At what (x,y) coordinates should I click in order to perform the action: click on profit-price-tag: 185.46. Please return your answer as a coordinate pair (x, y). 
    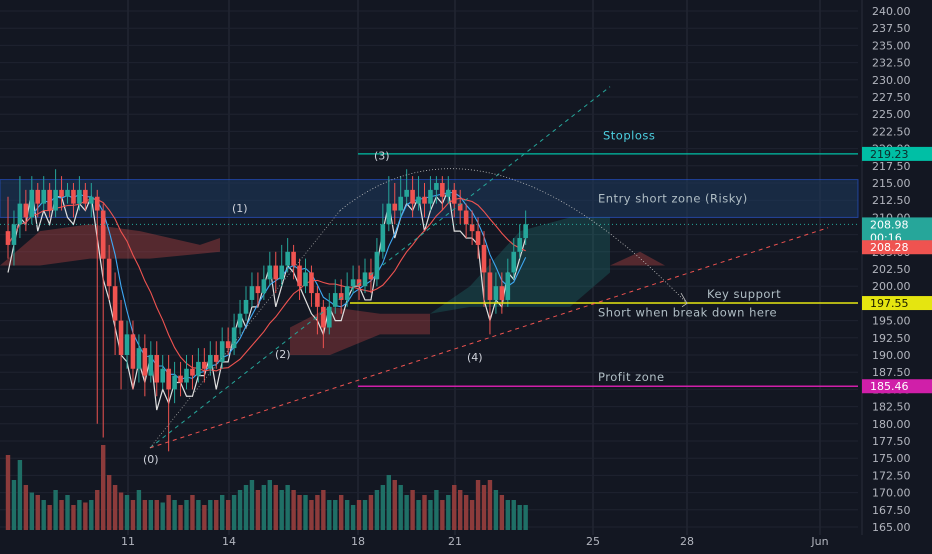
    Looking at the image, I should click on (897, 386).